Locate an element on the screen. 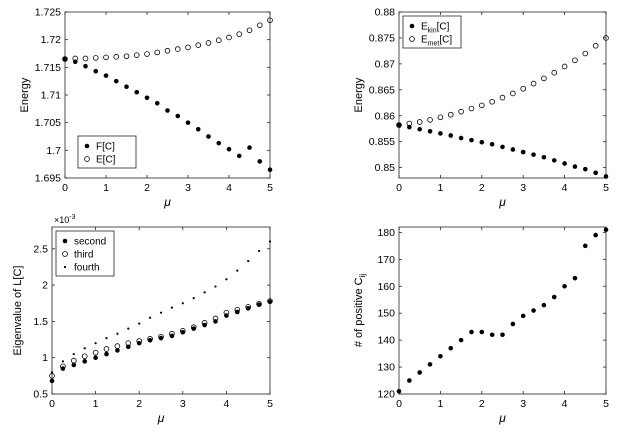 Image resolution: width=625 pixels, height=433 pixels. x-tick-label: 4 is located at coordinates (565, 188).